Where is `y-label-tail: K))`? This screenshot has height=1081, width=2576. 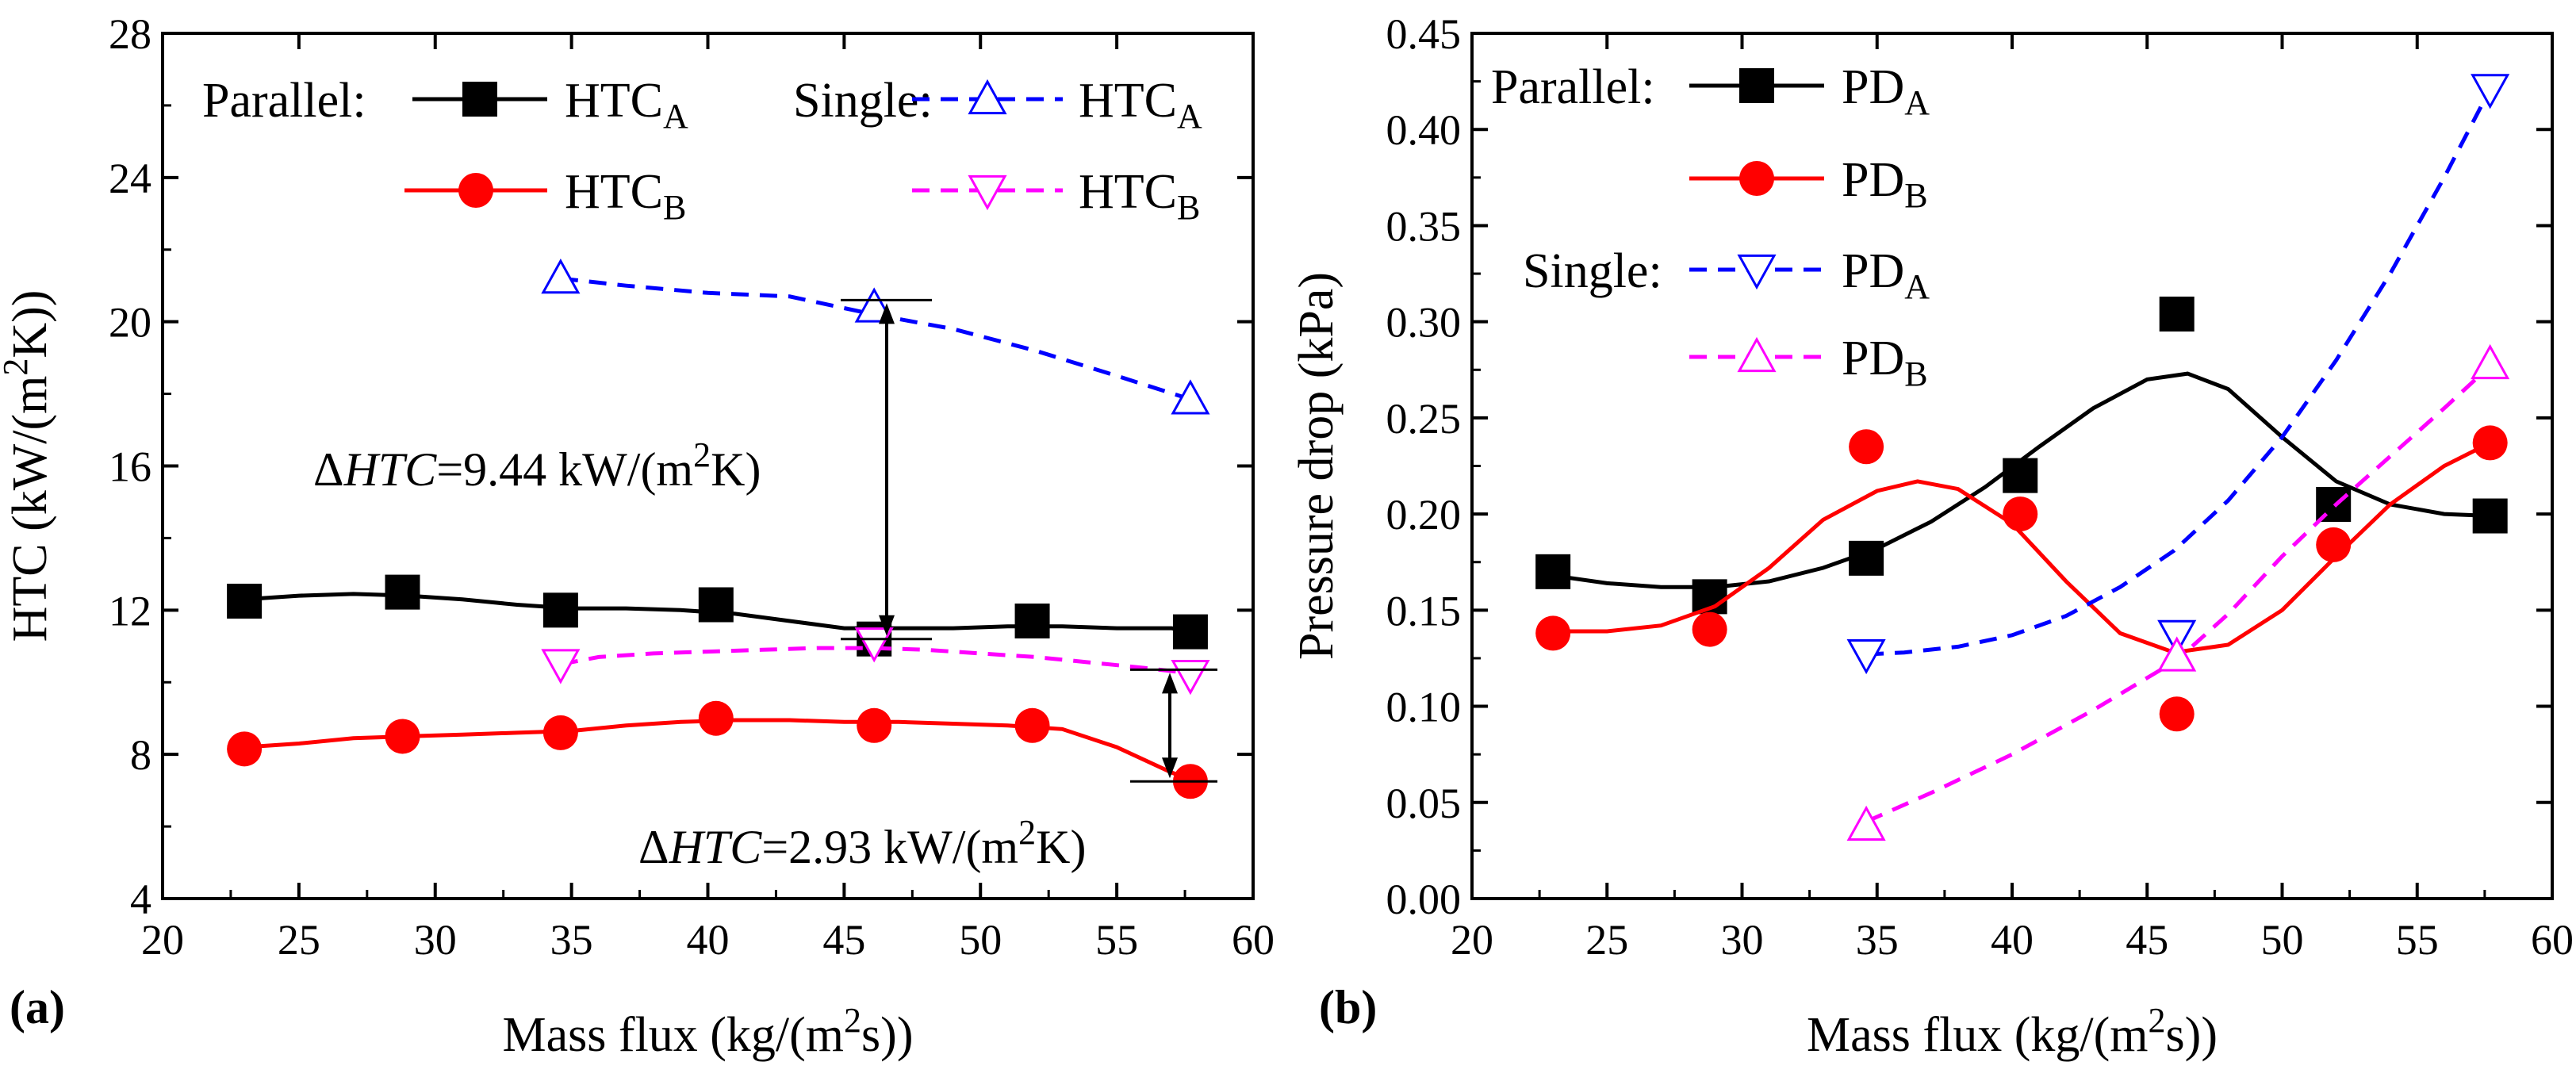
y-label-tail: K)) is located at coordinates (30, 324).